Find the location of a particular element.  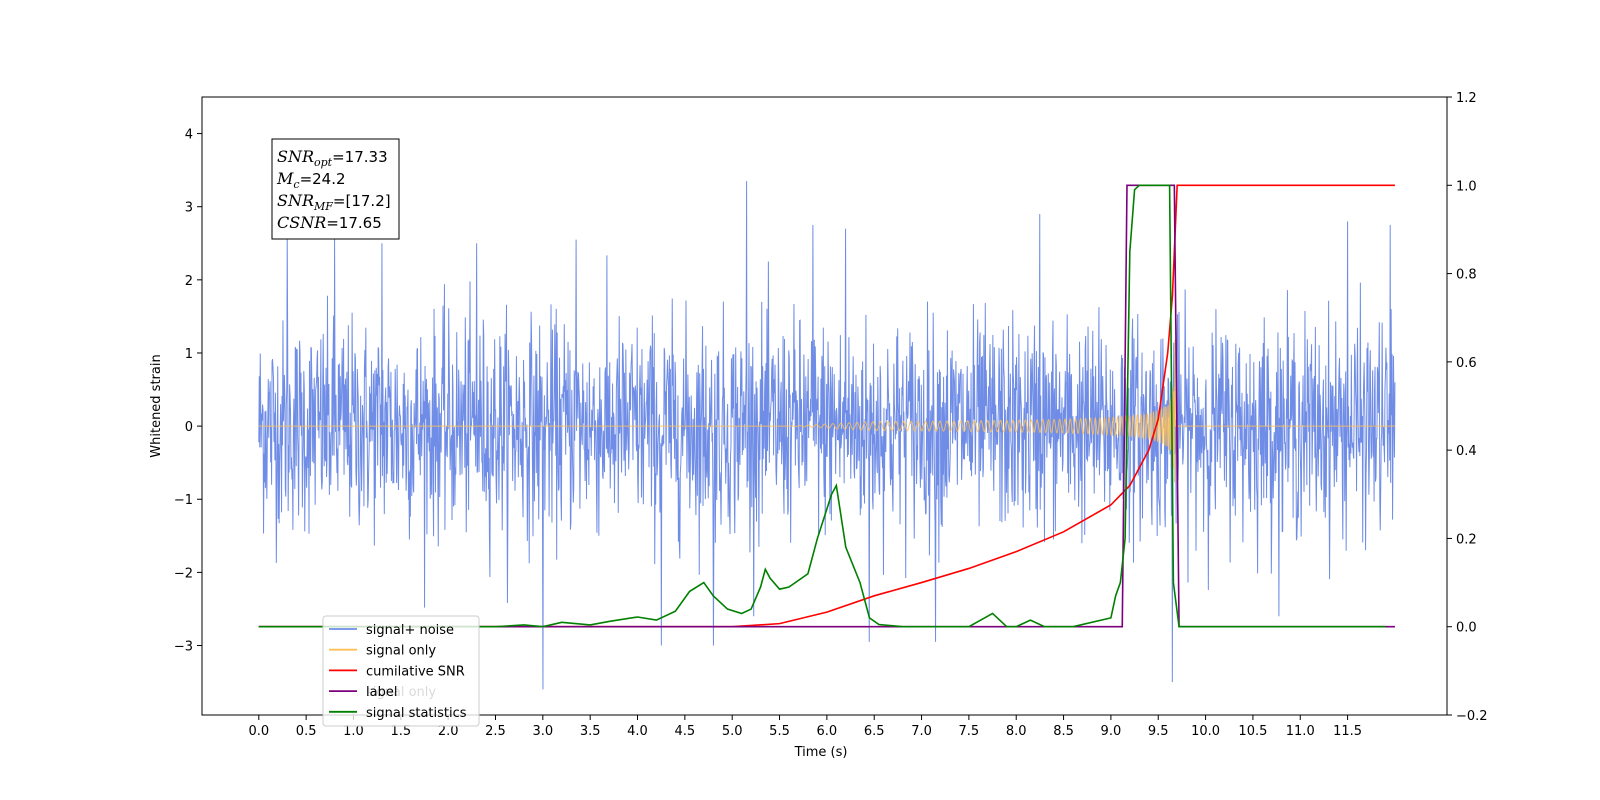

y-left-tick-label: 0 is located at coordinates (189, 427).